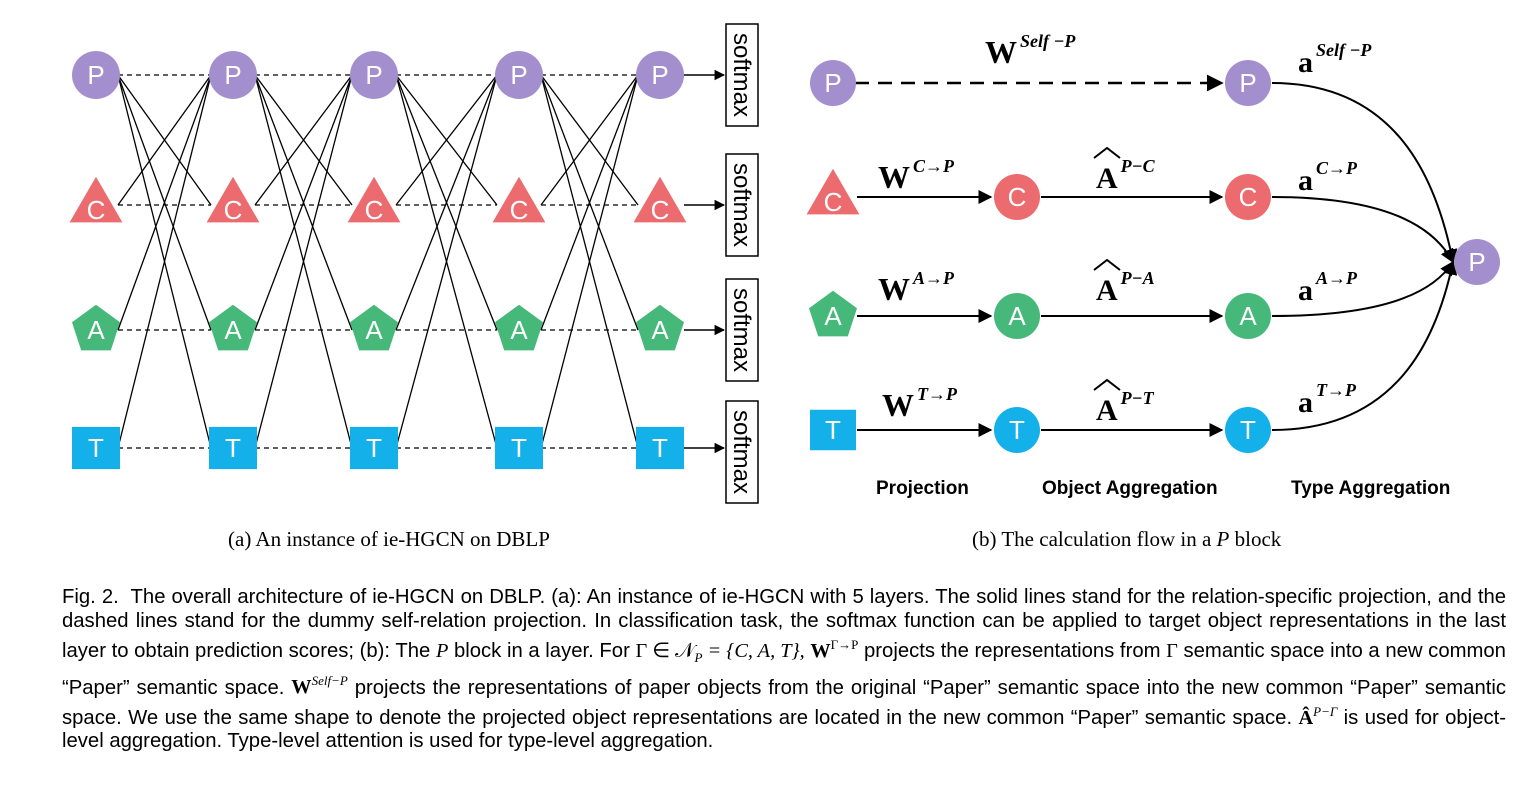 The height and width of the screenshot is (788, 1519). What do you see at coordinates (916, 175) in the screenshot?
I see `svg-text:WC→P: W C→P` at bounding box center [916, 175].